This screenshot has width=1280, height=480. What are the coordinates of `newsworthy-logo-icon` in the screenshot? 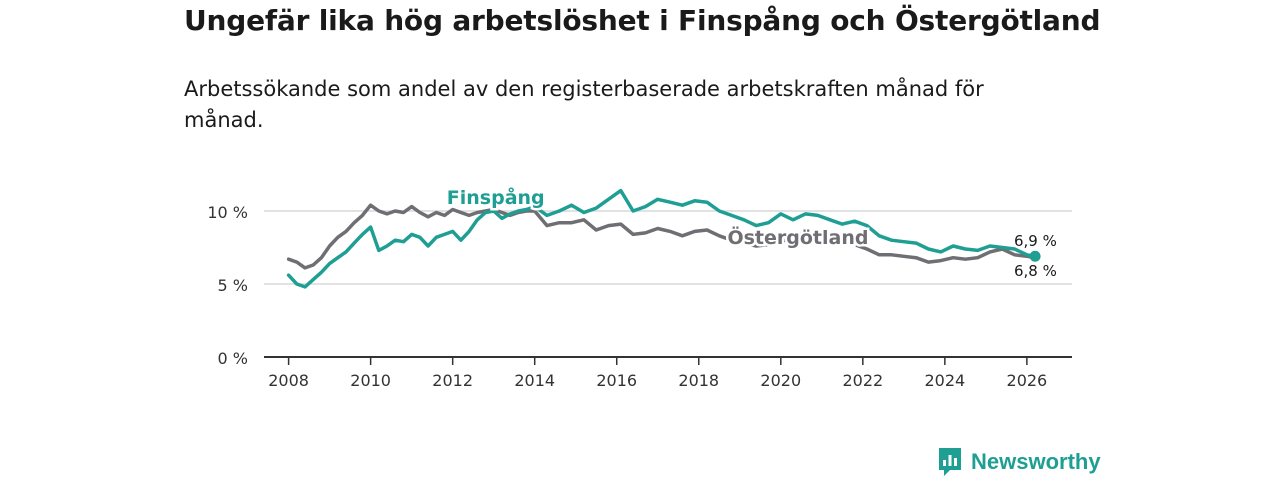 It's located at (950, 462).